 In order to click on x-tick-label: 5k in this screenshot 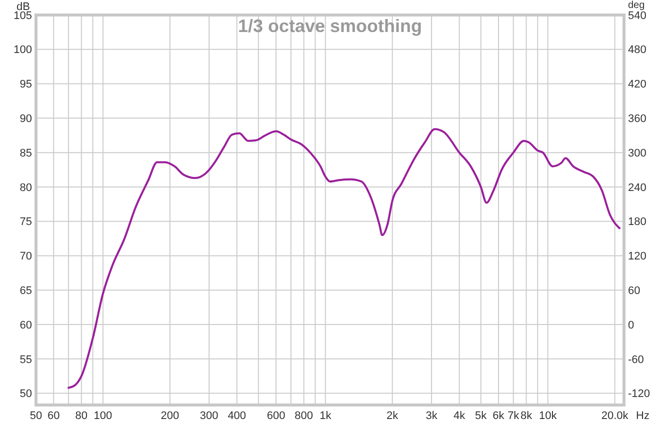, I will do `click(481, 416)`.